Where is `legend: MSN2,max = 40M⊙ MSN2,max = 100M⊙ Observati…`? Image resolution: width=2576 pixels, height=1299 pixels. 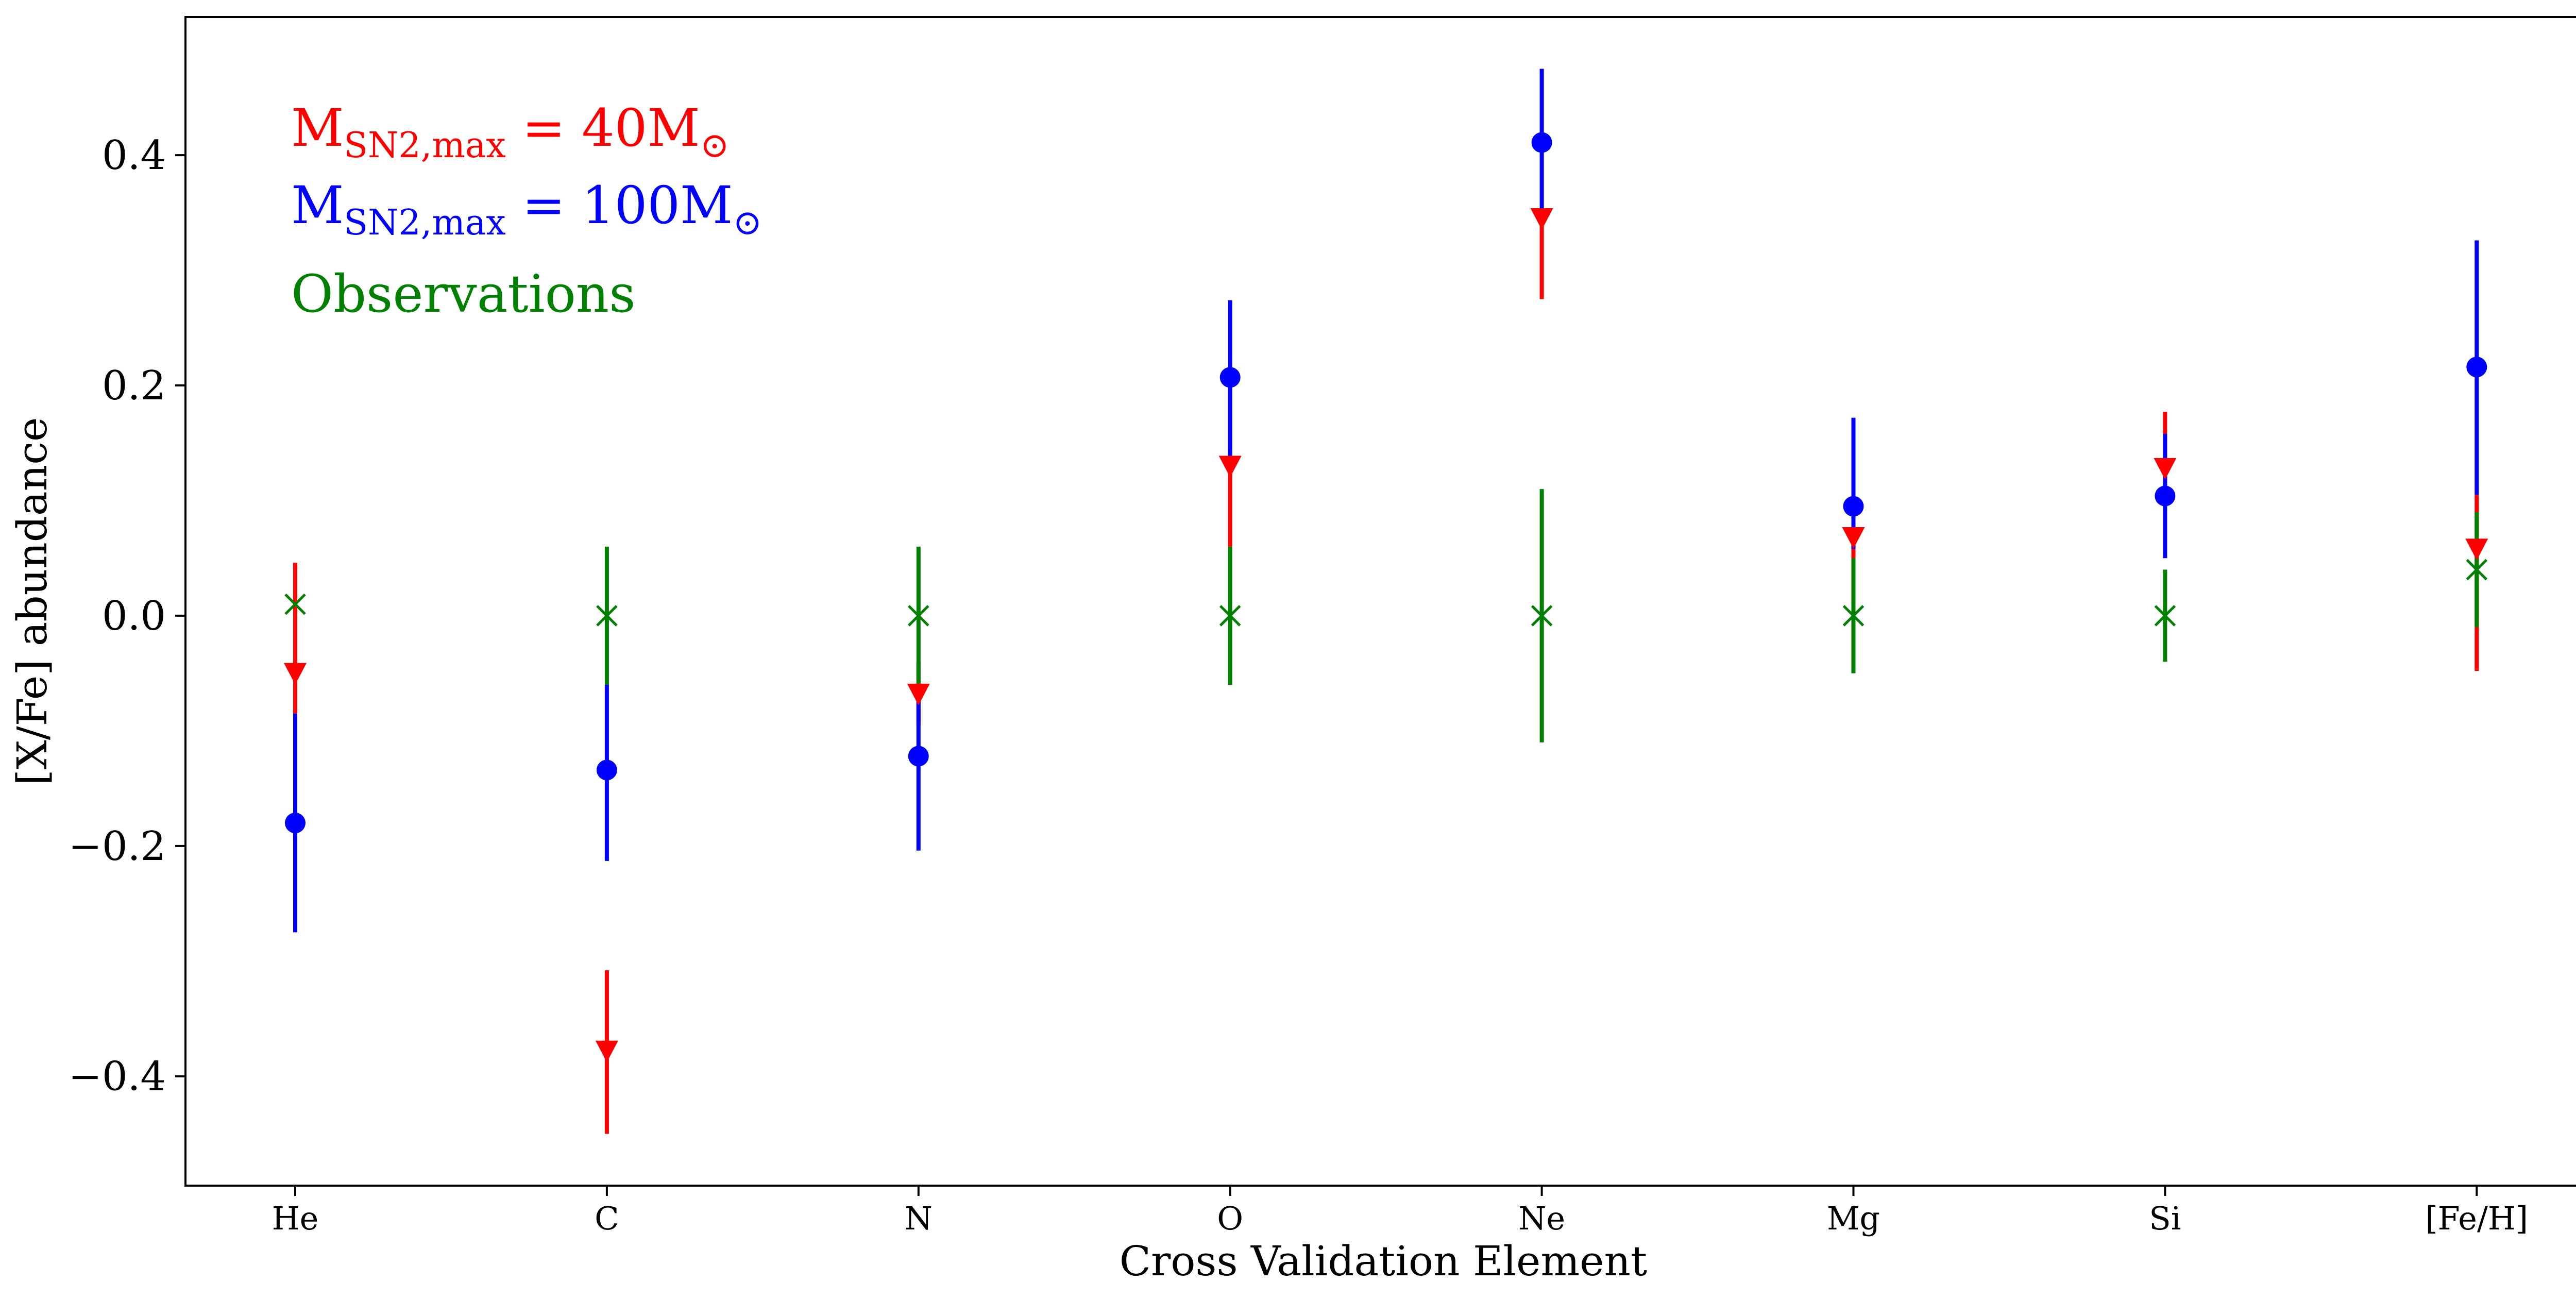 legend: MSN2,max = 40M⊙ MSN2,max = 100M⊙ Observati… is located at coordinates (526, 211).